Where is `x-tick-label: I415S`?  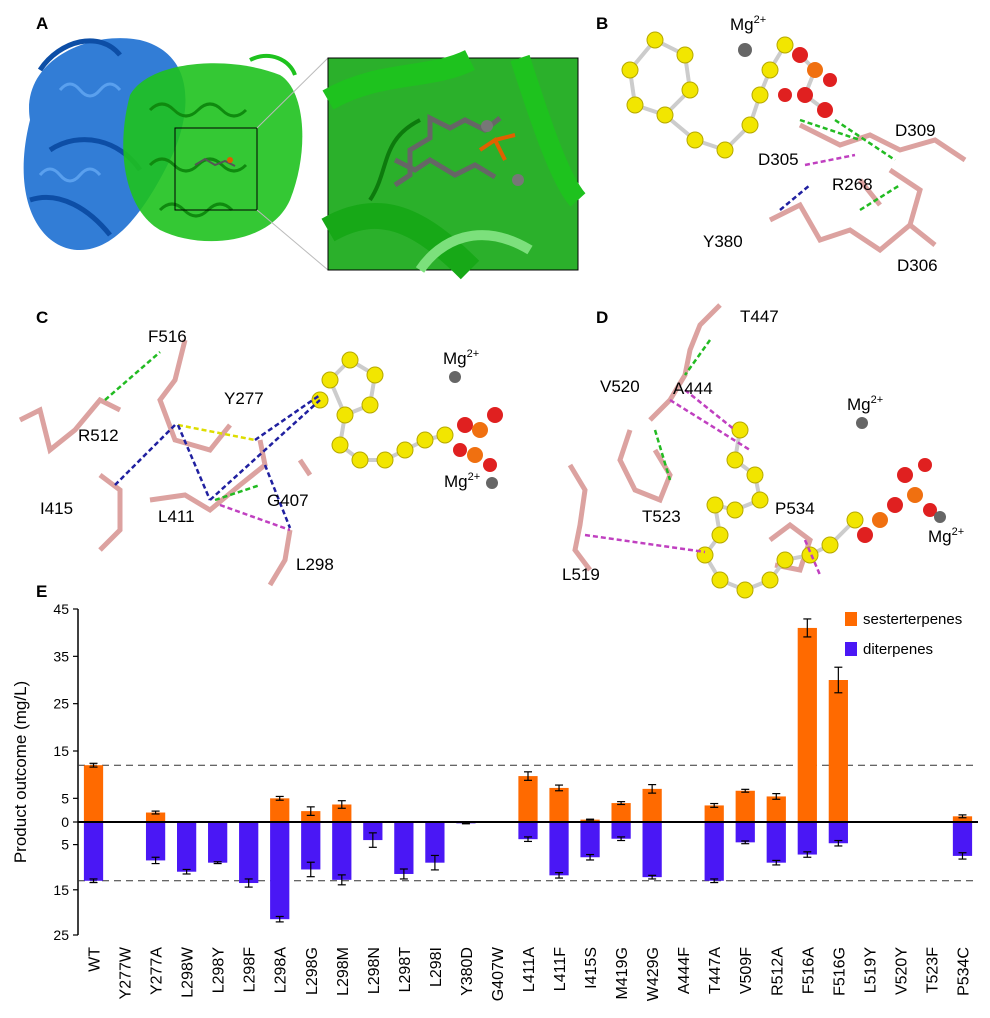 x-tick-label: I415S is located at coordinates (591, 968).